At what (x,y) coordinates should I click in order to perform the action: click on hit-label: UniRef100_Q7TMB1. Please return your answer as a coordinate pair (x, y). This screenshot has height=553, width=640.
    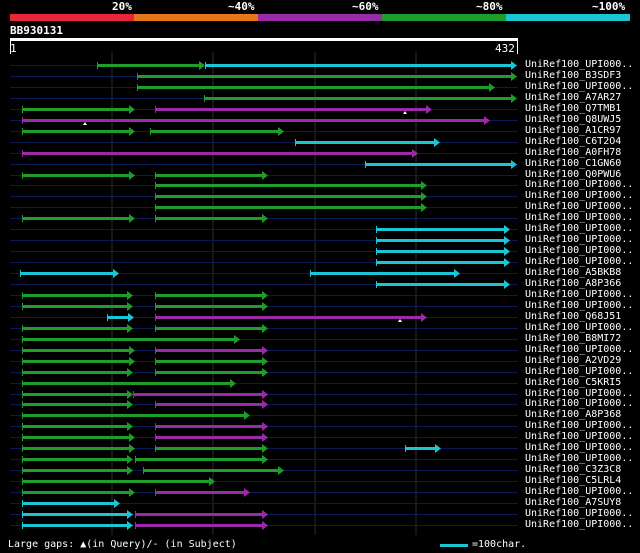
    Looking at the image, I should click on (573, 109).